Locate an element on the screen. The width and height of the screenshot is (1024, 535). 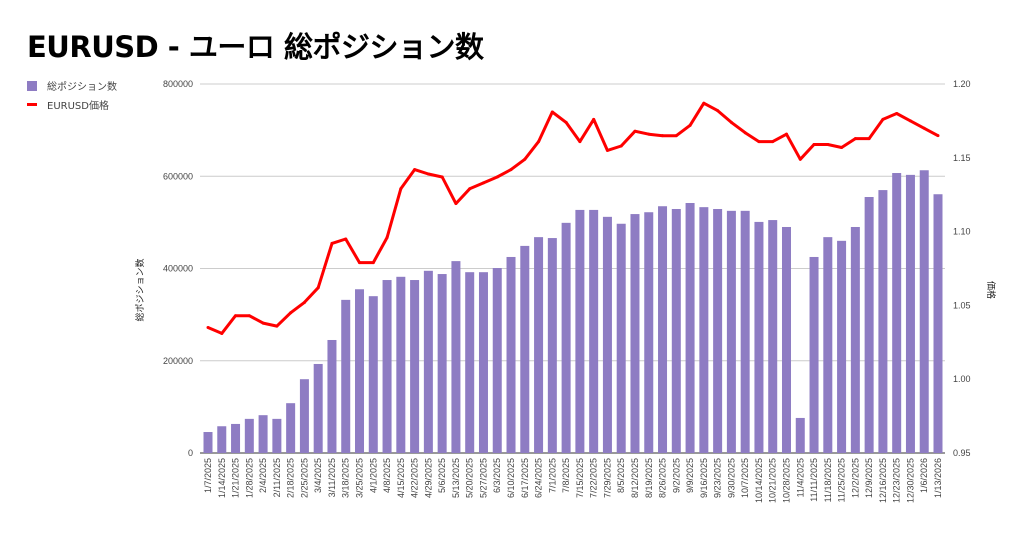
x-tick-label: 1/14/2025 is located at coordinates (222, 478).